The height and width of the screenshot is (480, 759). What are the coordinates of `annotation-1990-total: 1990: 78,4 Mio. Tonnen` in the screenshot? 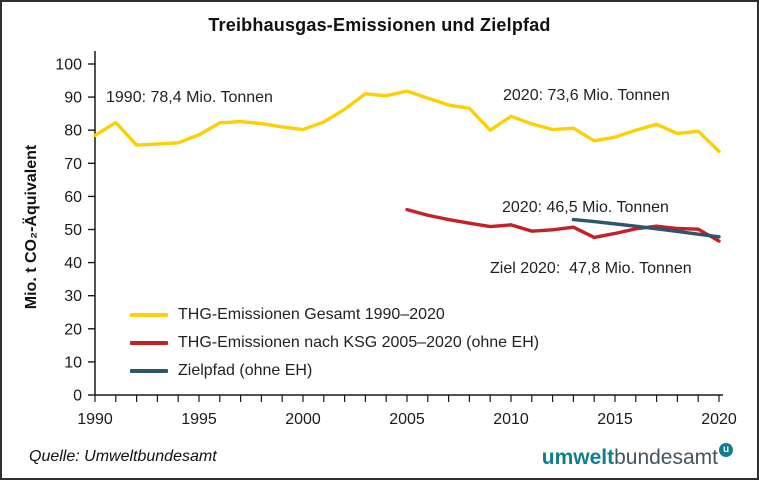 It's located at (189, 97).